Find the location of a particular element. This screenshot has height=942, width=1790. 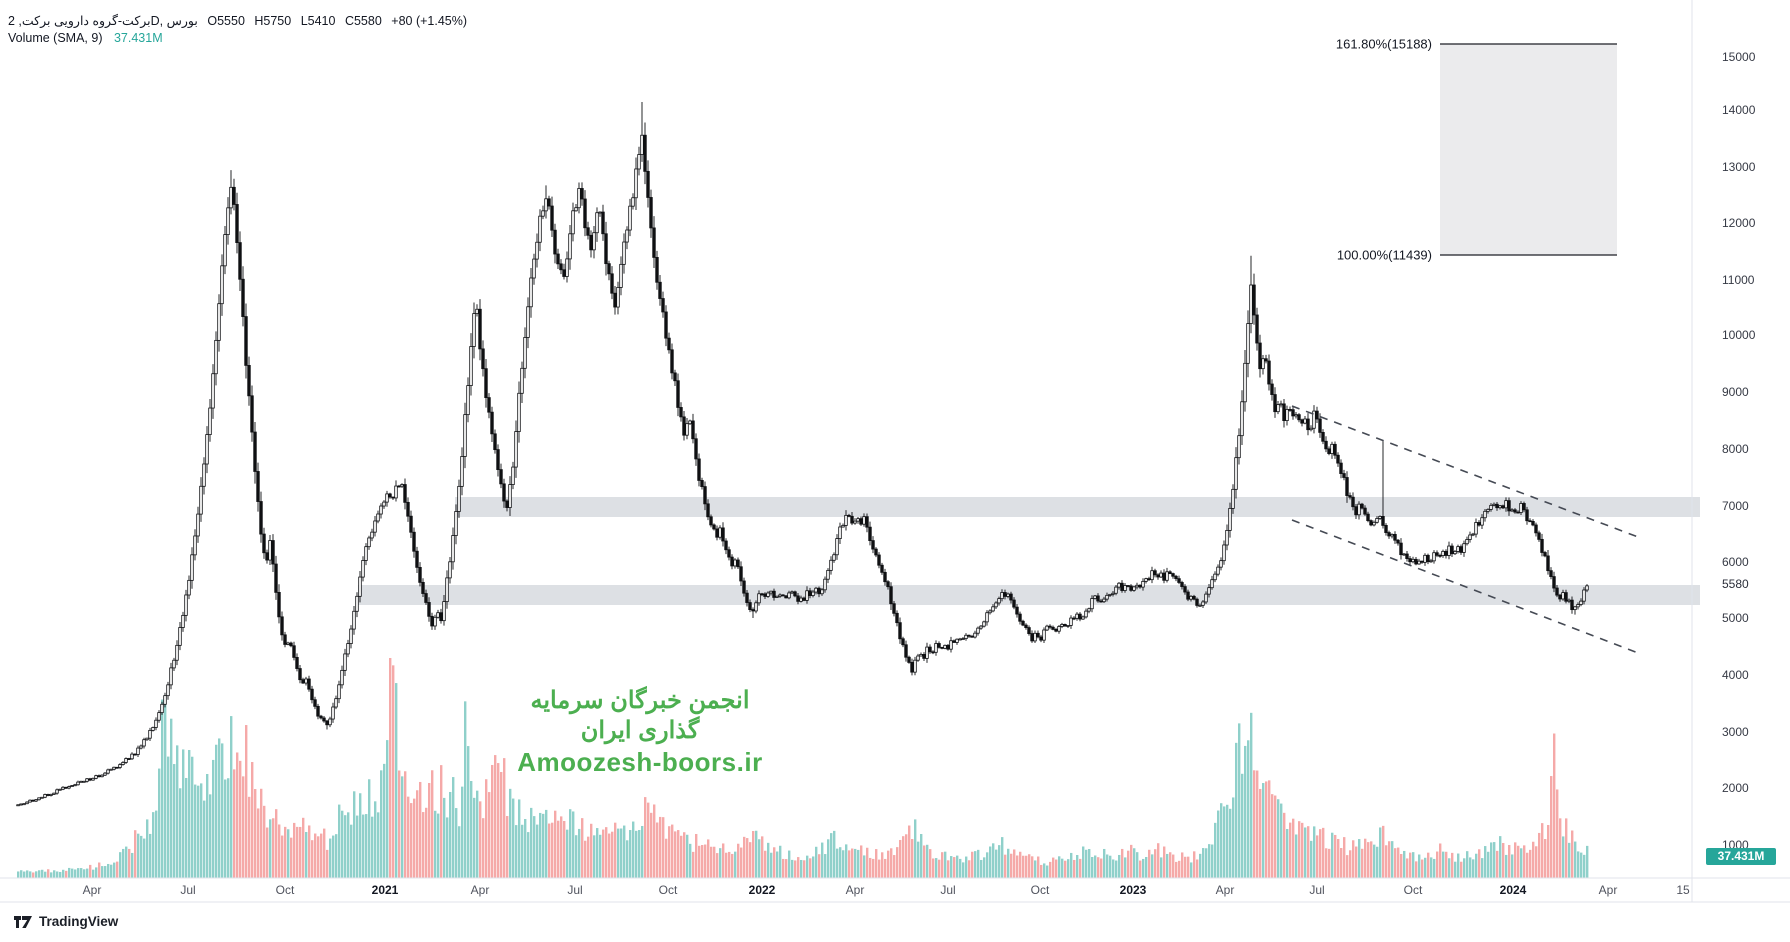

price-tick-label: 13000 is located at coordinates (1739, 167).